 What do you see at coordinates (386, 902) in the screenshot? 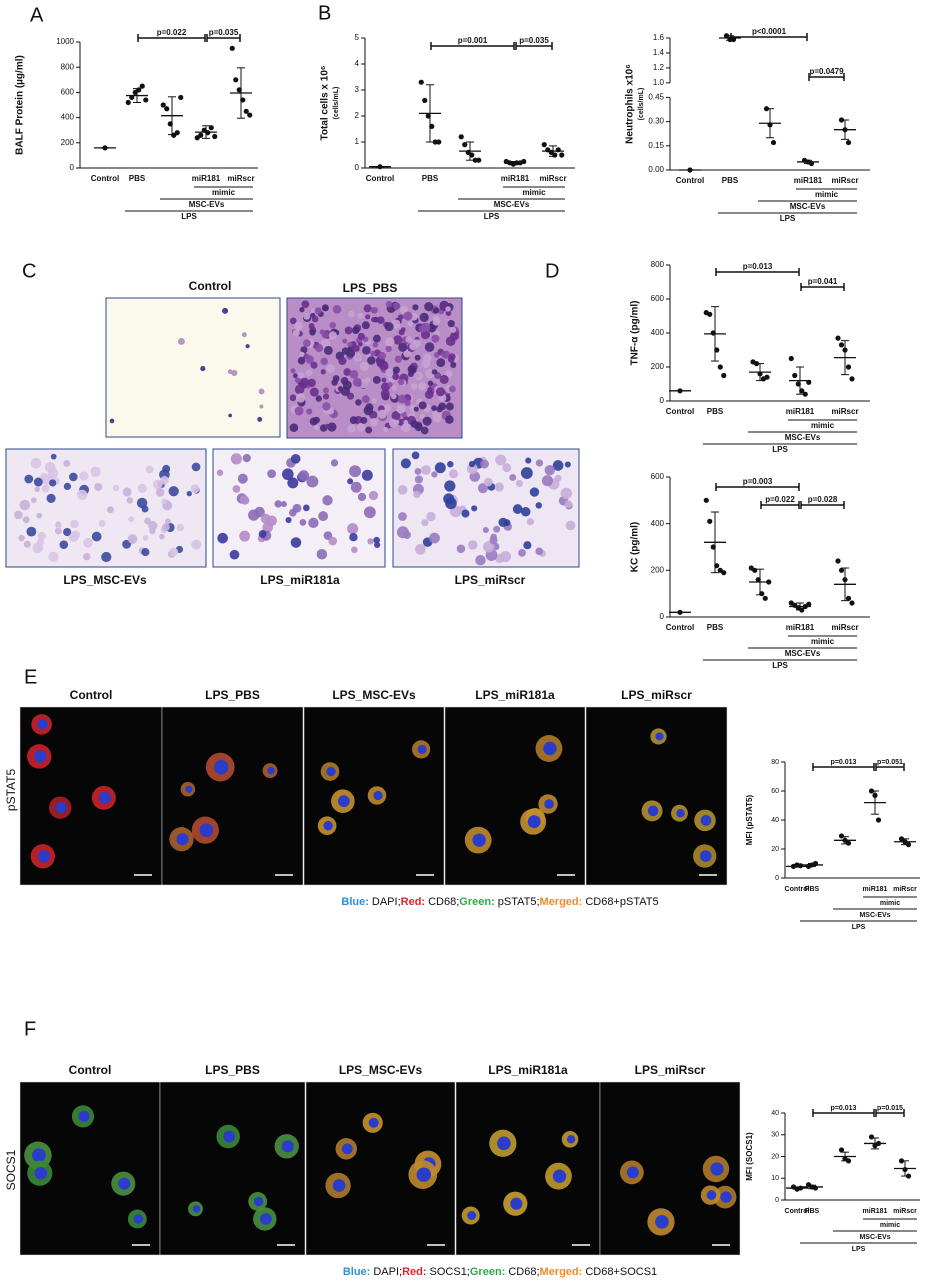
I see `legend-label: DAPI;` at bounding box center [386, 902].